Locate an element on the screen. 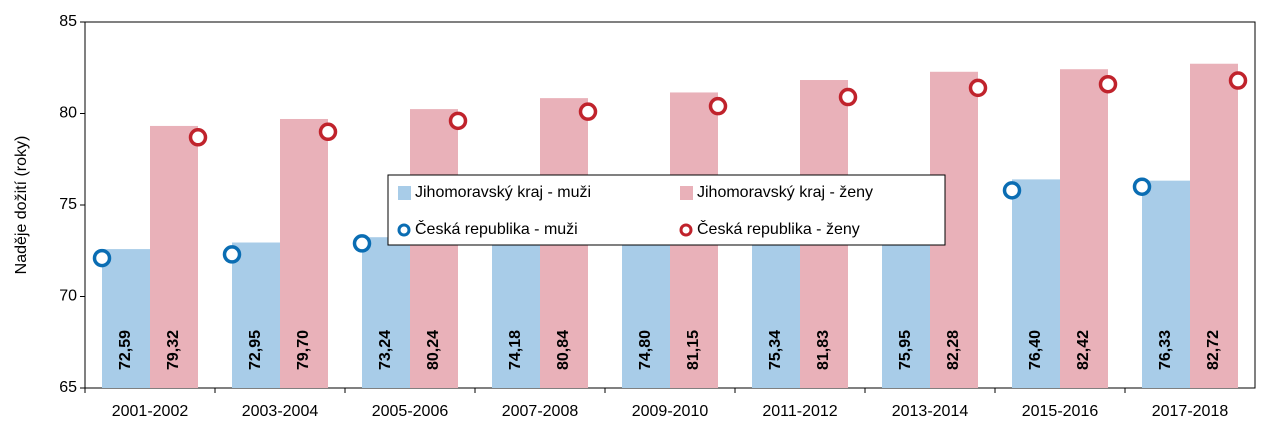  y-axis-label: Naděje dožití (roky) is located at coordinates (21, 205).